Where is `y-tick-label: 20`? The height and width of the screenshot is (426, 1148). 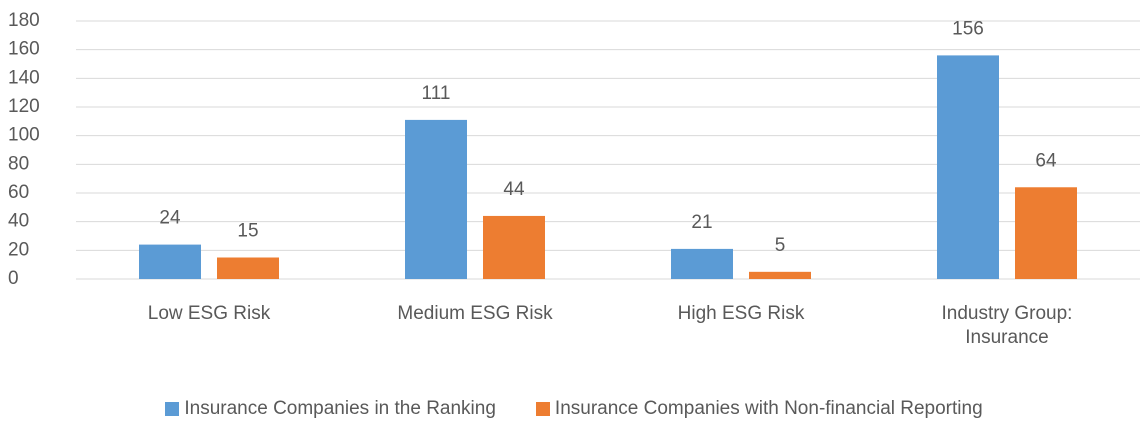 y-tick-label: 20 is located at coordinates (18, 249).